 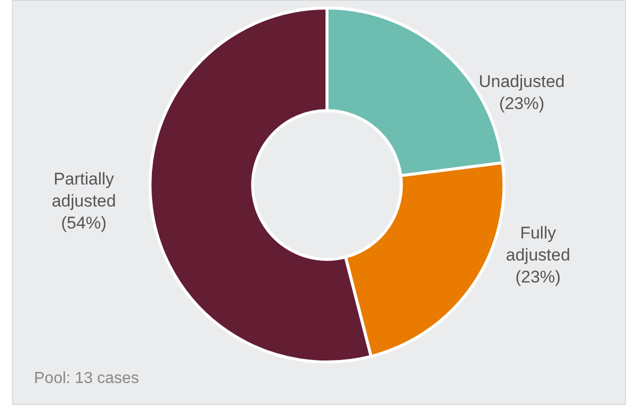 What do you see at coordinates (521, 81) in the screenshot?
I see `slice-label: Unadjusted` at bounding box center [521, 81].